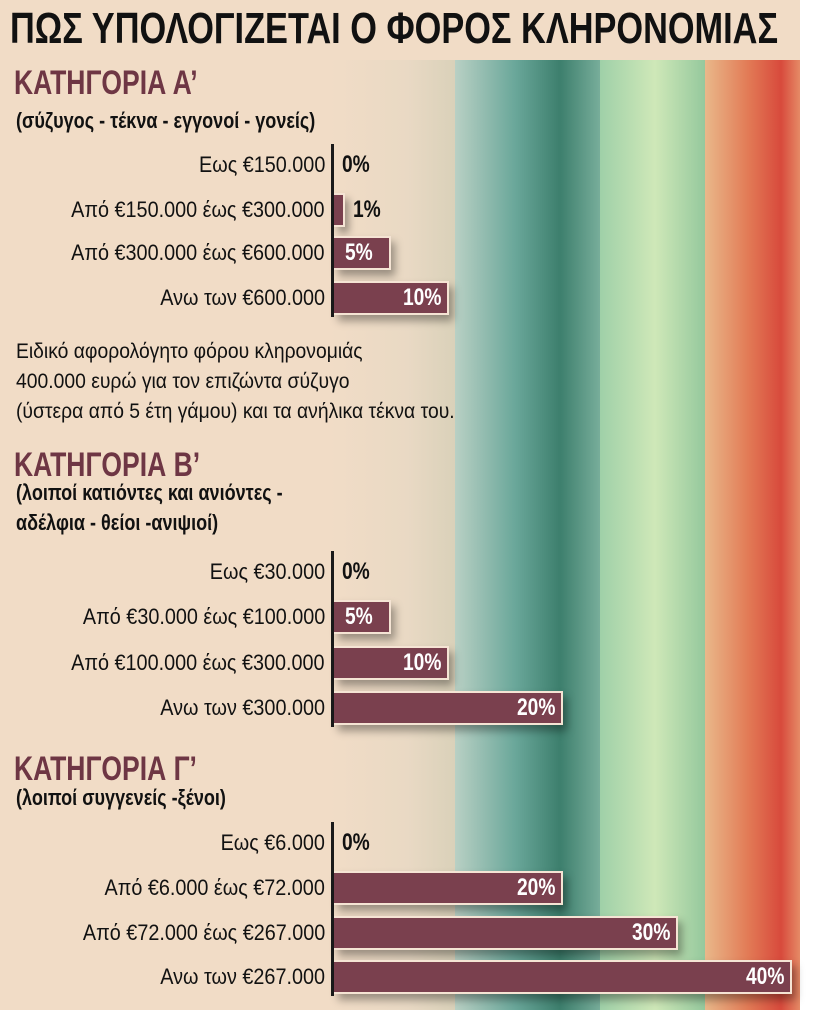 This screenshot has height=1024, width=815. Describe the element at coordinates (650, 932) in the screenshot. I see `bar-value-label: 30%` at that location.